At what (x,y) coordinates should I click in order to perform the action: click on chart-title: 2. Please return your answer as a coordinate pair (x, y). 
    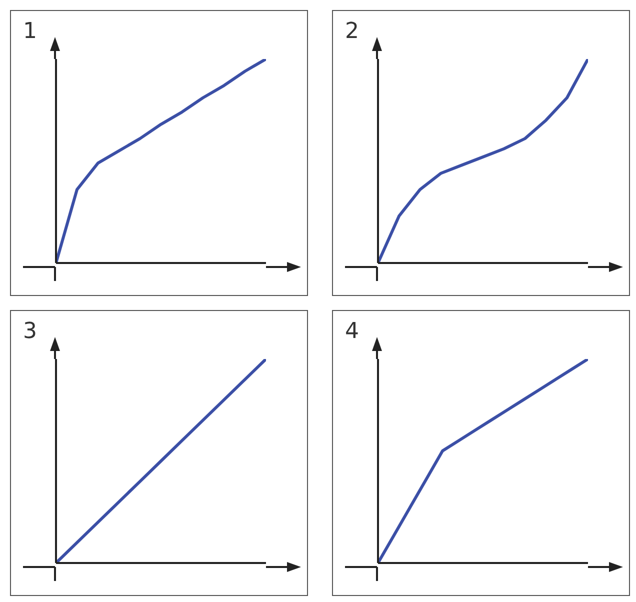
    Looking at the image, I should click on (352, 31).